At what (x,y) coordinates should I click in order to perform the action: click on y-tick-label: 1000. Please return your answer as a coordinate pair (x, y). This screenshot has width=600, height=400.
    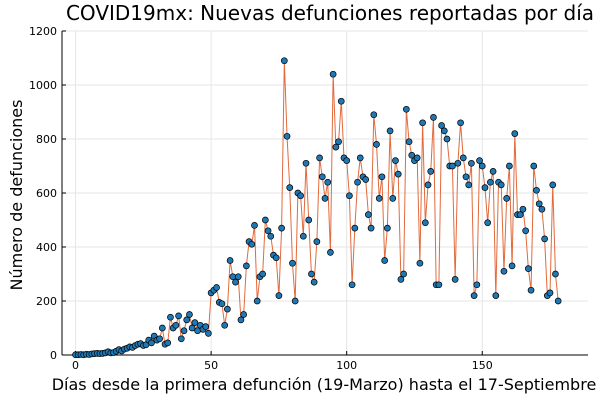
    Looking at the image, I should click on (43, 85).